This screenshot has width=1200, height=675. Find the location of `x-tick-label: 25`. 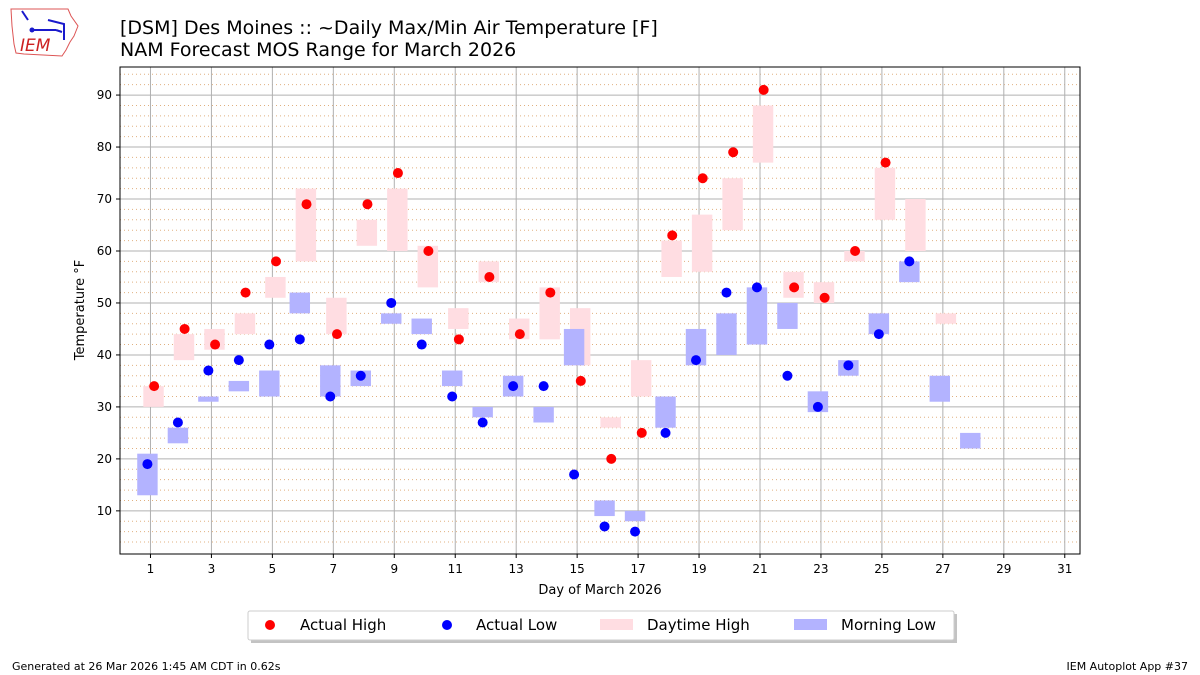

x-tick-label: 25 is located at coordinates (881, 569).